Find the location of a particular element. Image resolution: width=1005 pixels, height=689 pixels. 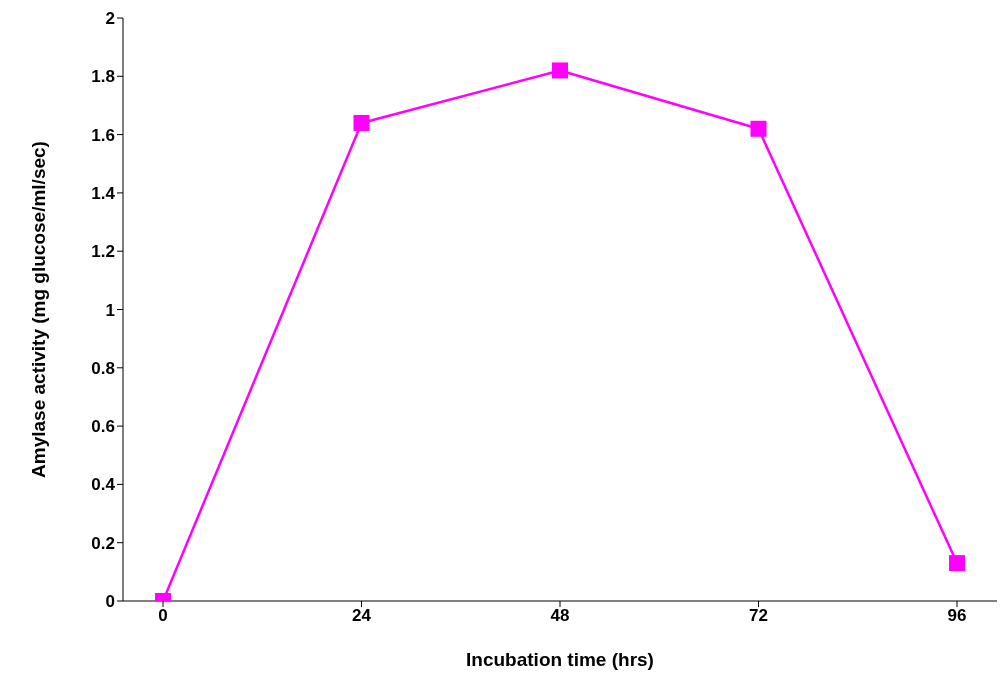

y-tick-label: 0.2 is located at coordinates (103, 543).